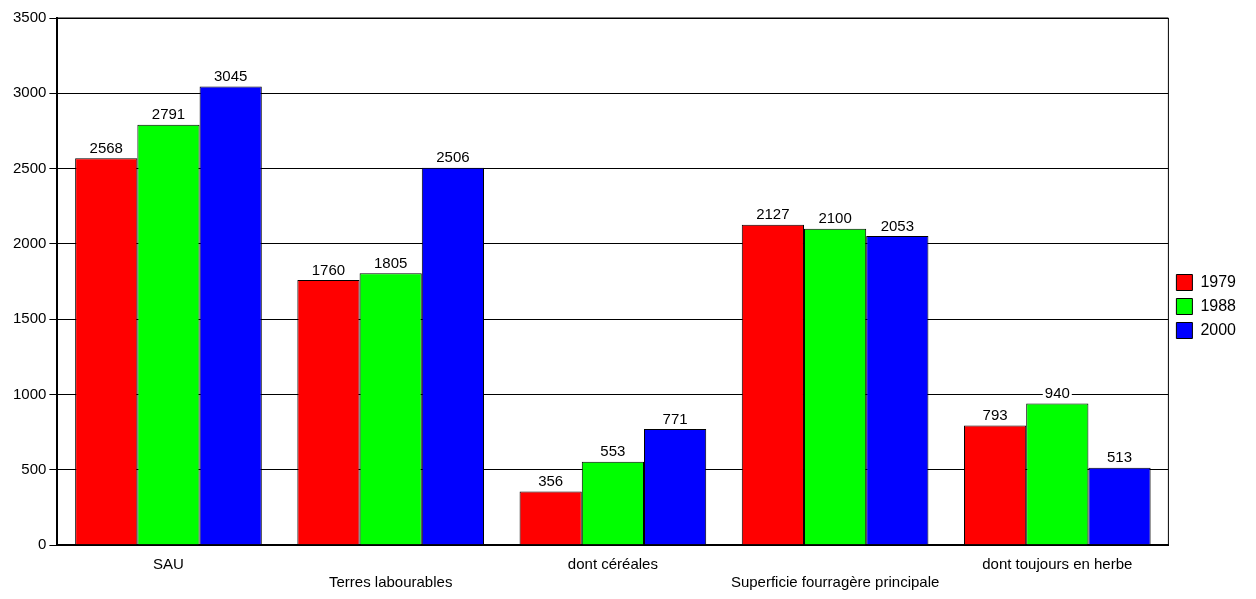  I want to click on data-label: 356, so click(551, 481).